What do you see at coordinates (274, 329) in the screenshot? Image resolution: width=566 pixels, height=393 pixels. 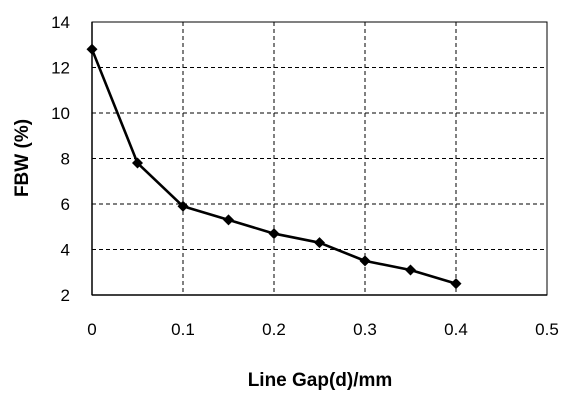 I see `x-tick-label: 0.2` at bounding box center [274, 329].